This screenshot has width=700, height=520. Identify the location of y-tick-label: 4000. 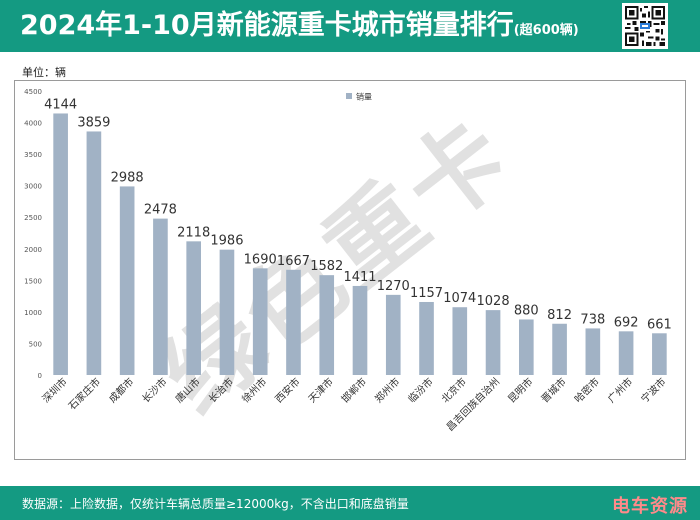
(33, 124).